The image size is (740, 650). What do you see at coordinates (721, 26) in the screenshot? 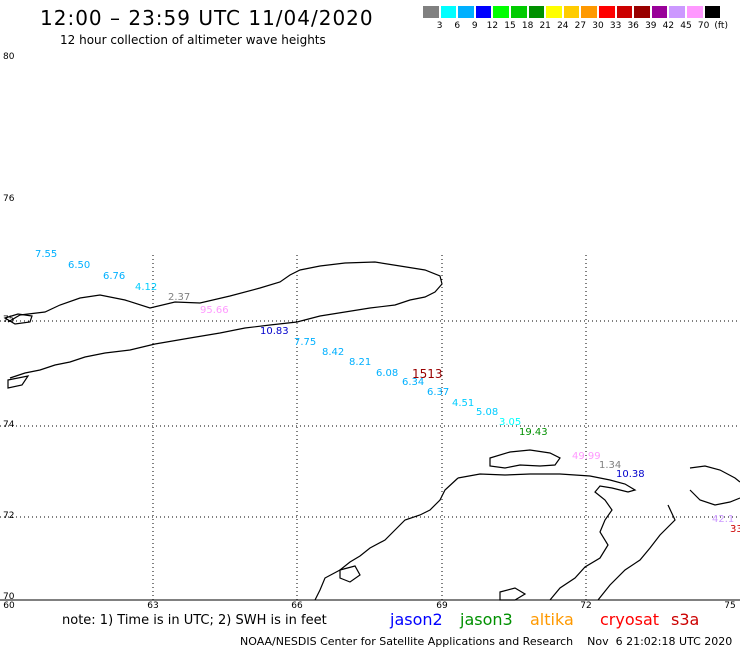
I see `colorbar-label: (ft)` at bounding box center [721, 26].